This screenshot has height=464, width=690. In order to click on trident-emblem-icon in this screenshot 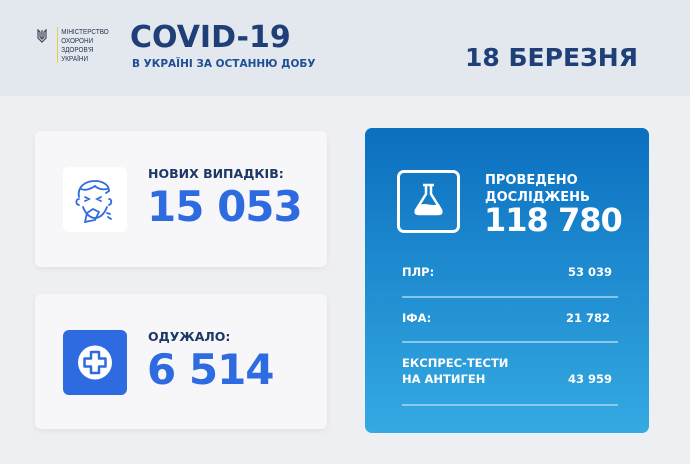, I will do `click(42, 36)`.